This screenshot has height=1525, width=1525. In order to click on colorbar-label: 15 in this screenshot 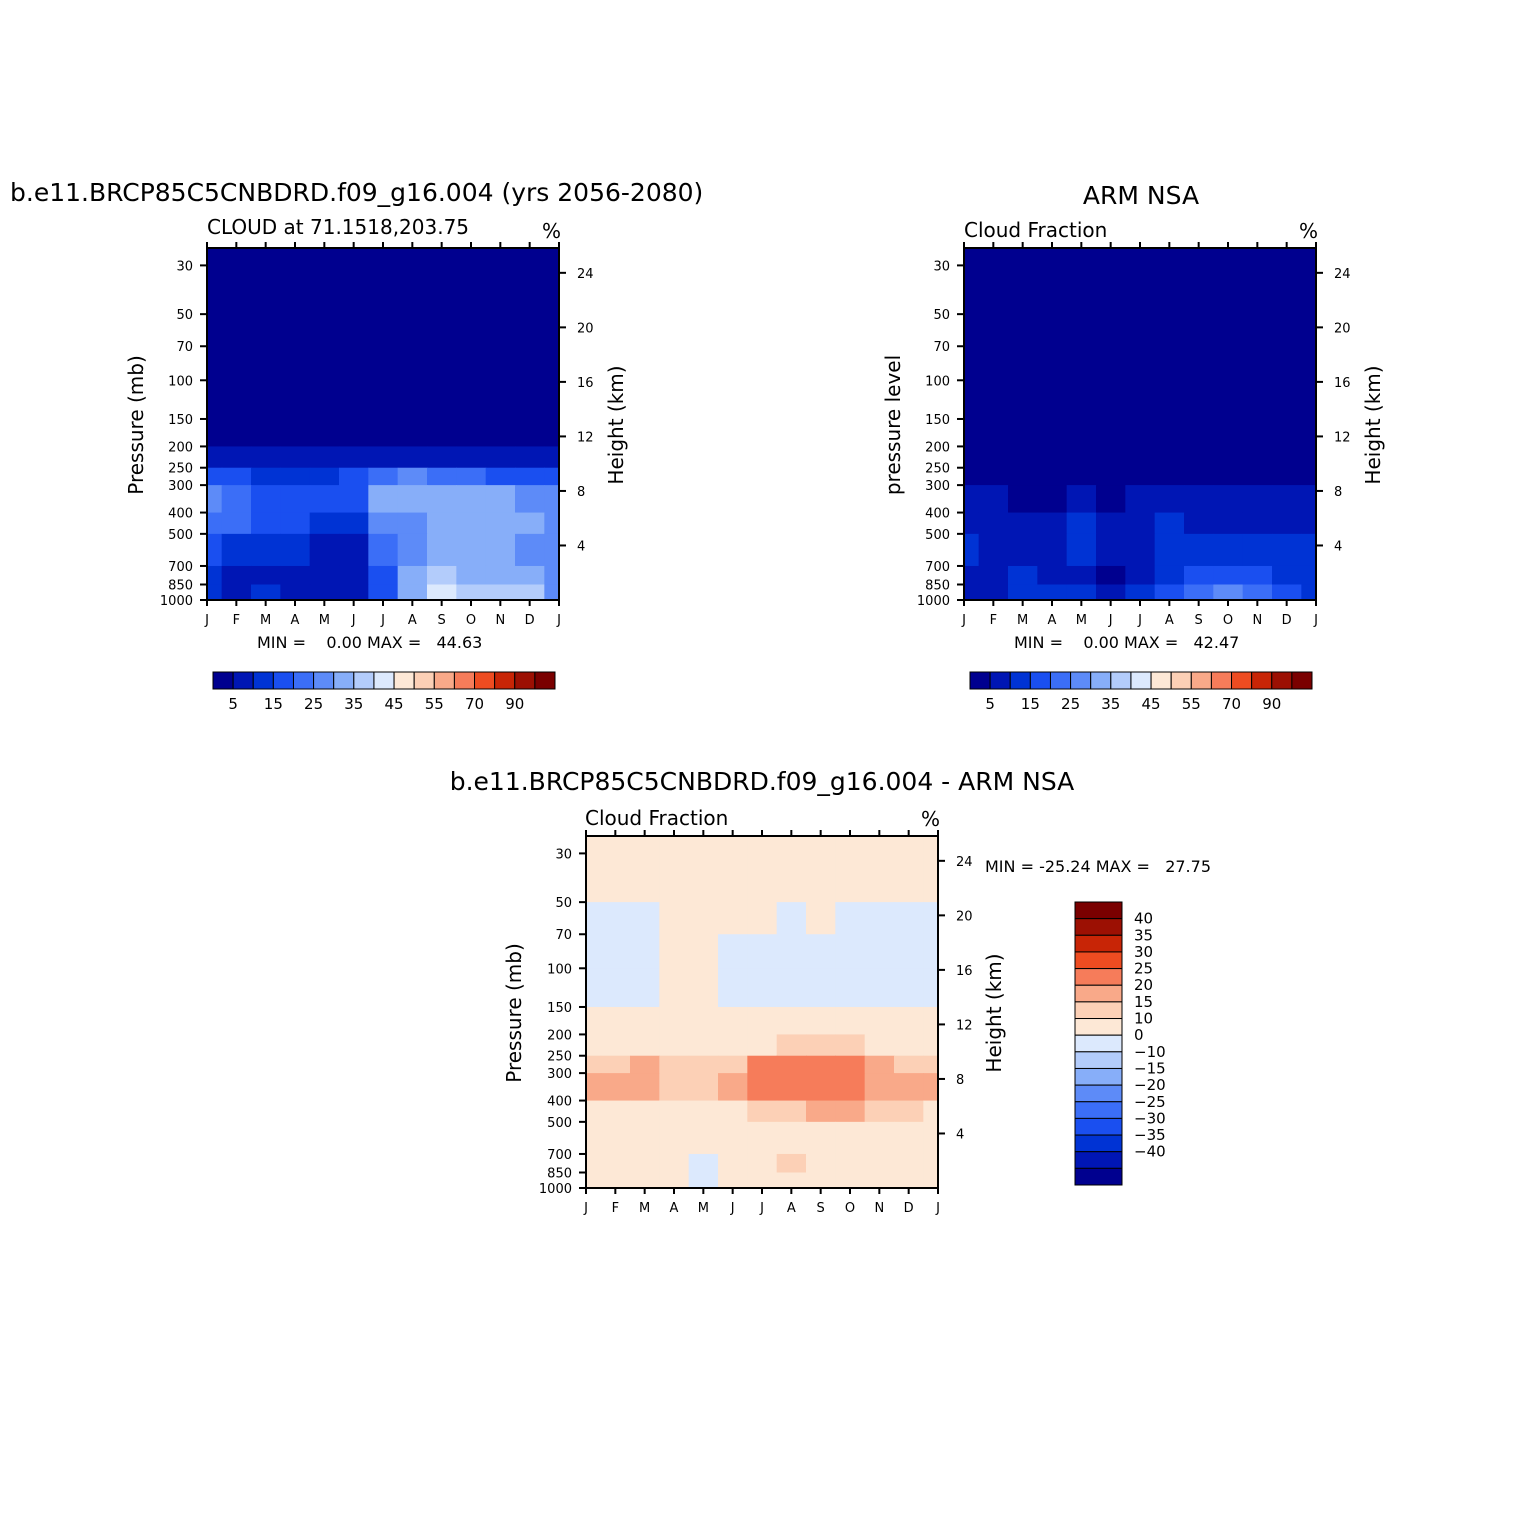, I will do `click(273, 704)`.